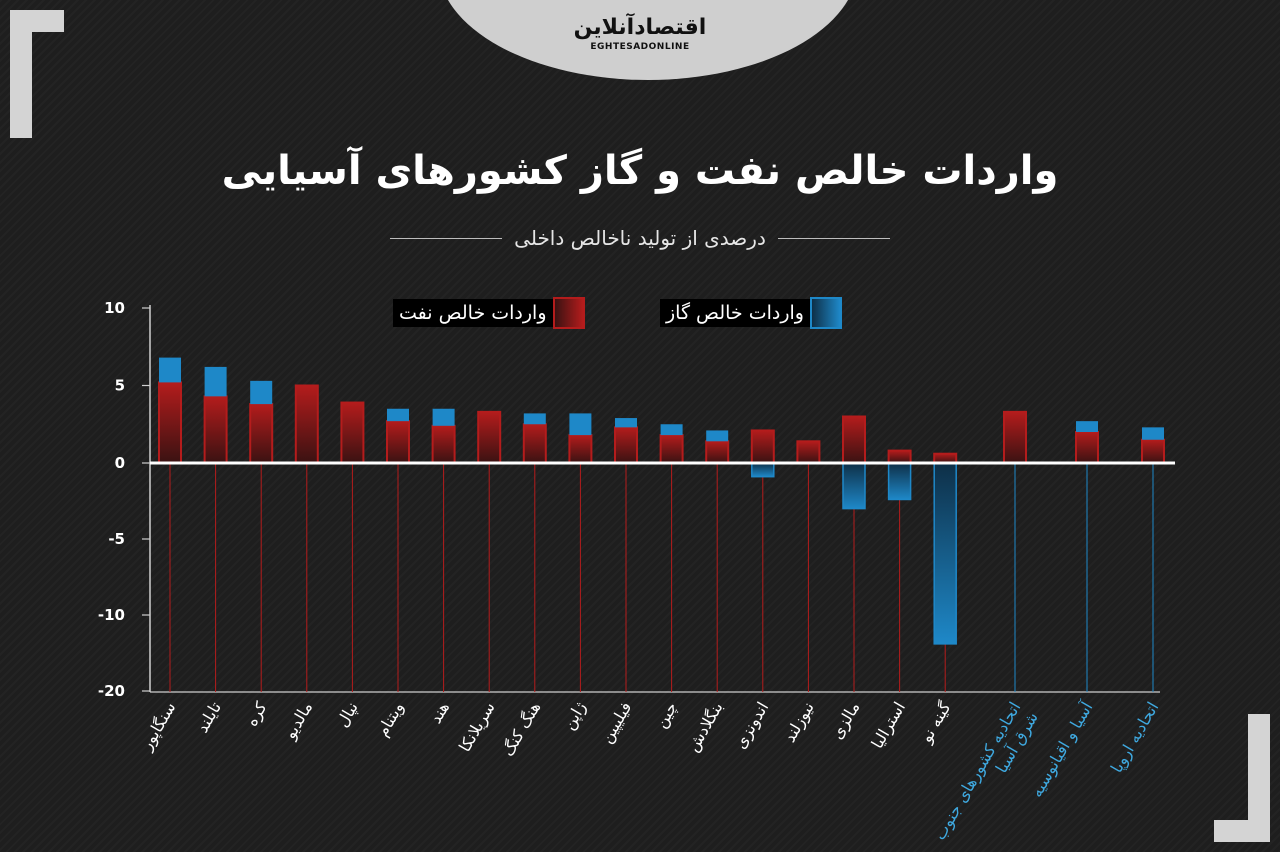 Image resolution: width=1280 pixels, height=852 pixels. I want to click on logo: اقتصادآنلاین EGHTESADONLINE, so click(640, 39).